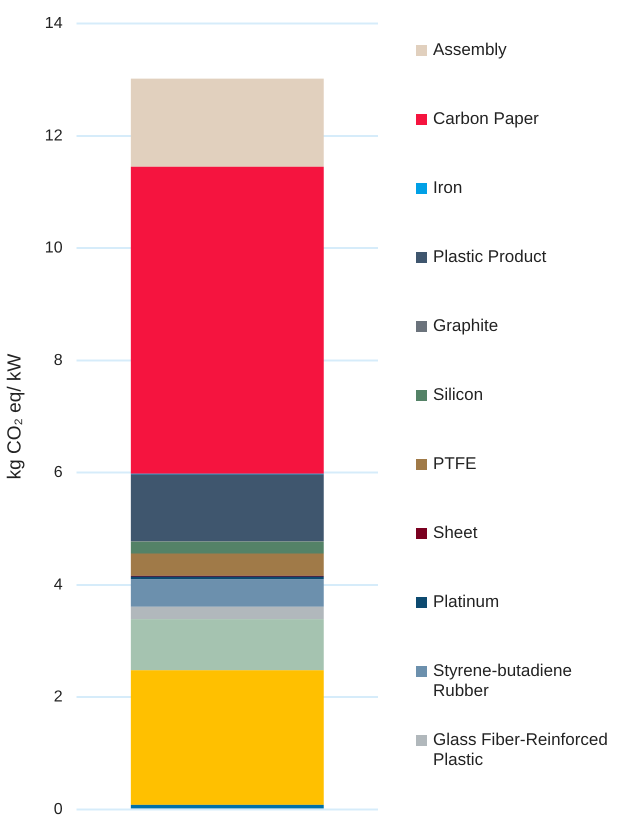 This screenshot has height=833, width=635. I want to click on legend-label: Carbon Paper, so click(486, 119).